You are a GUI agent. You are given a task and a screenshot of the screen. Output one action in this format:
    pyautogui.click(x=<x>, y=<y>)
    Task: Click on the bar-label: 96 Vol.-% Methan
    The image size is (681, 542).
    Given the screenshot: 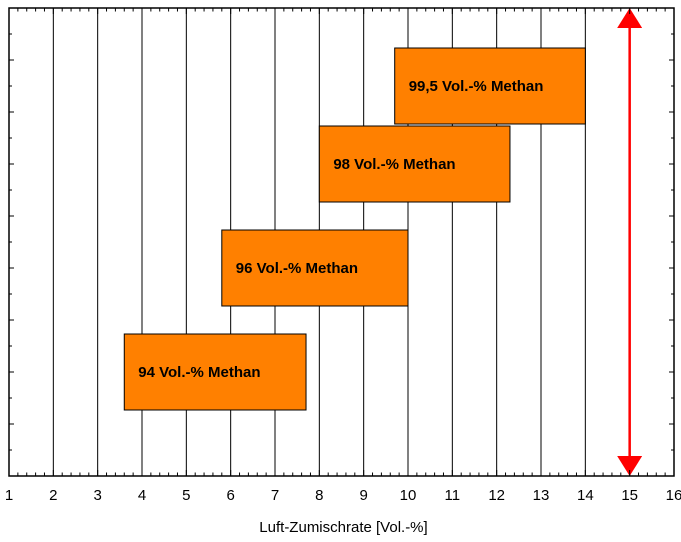 What is the action you would take?
    pyautogui.click(x=297, y=268)
    